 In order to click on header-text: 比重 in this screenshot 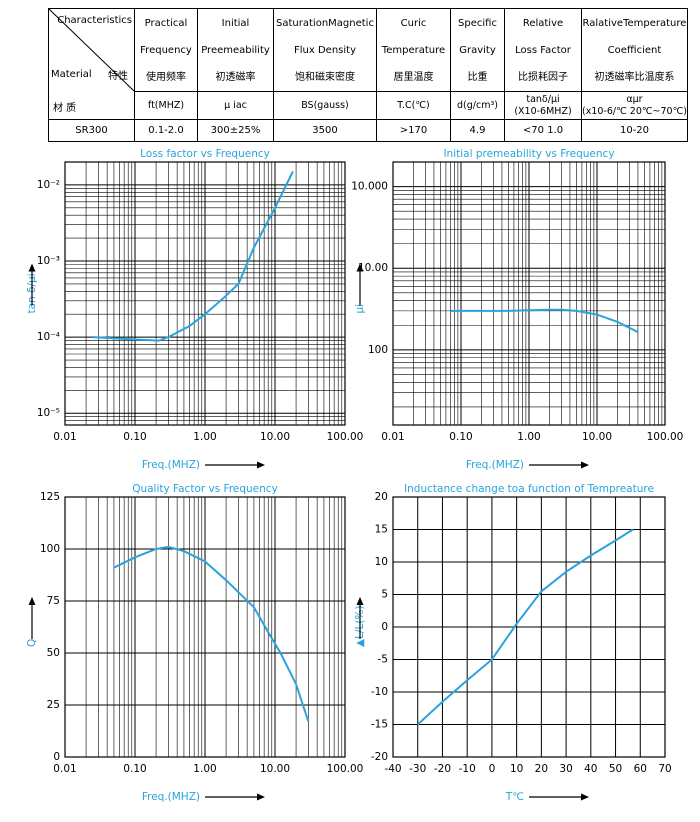, I will do `click(477, 77)`.